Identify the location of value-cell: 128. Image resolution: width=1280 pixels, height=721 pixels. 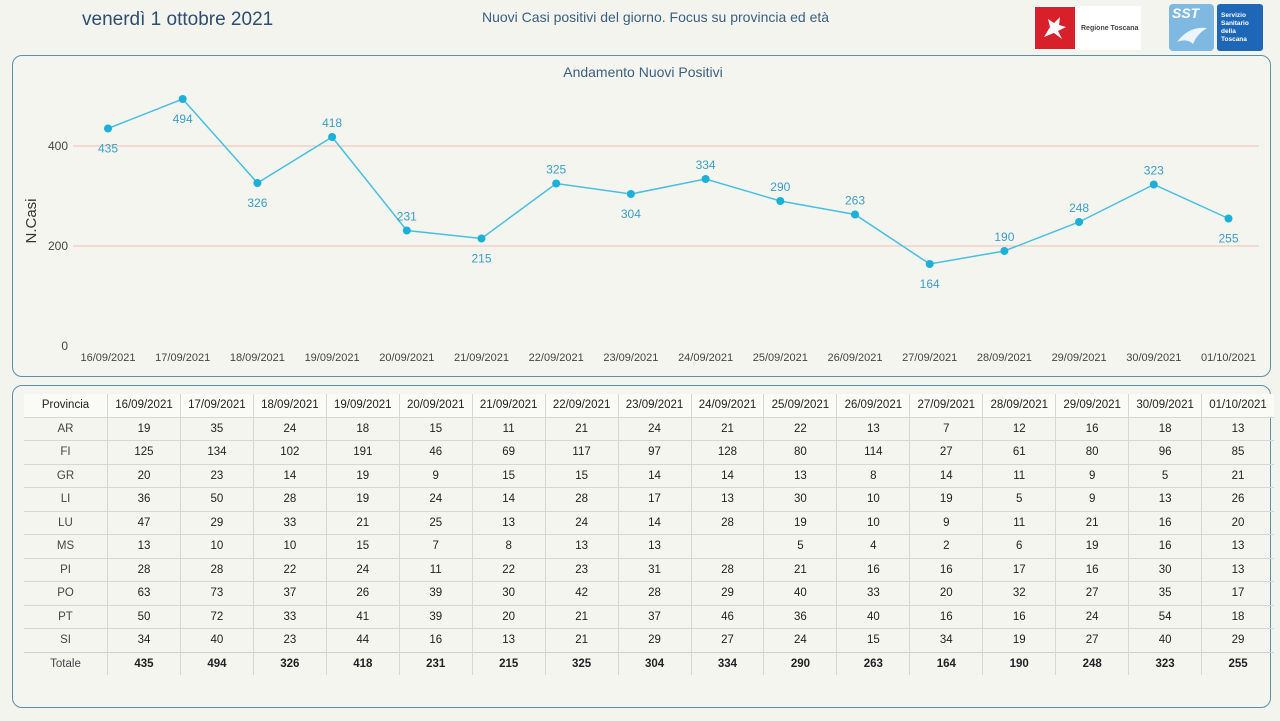
(727, 452).